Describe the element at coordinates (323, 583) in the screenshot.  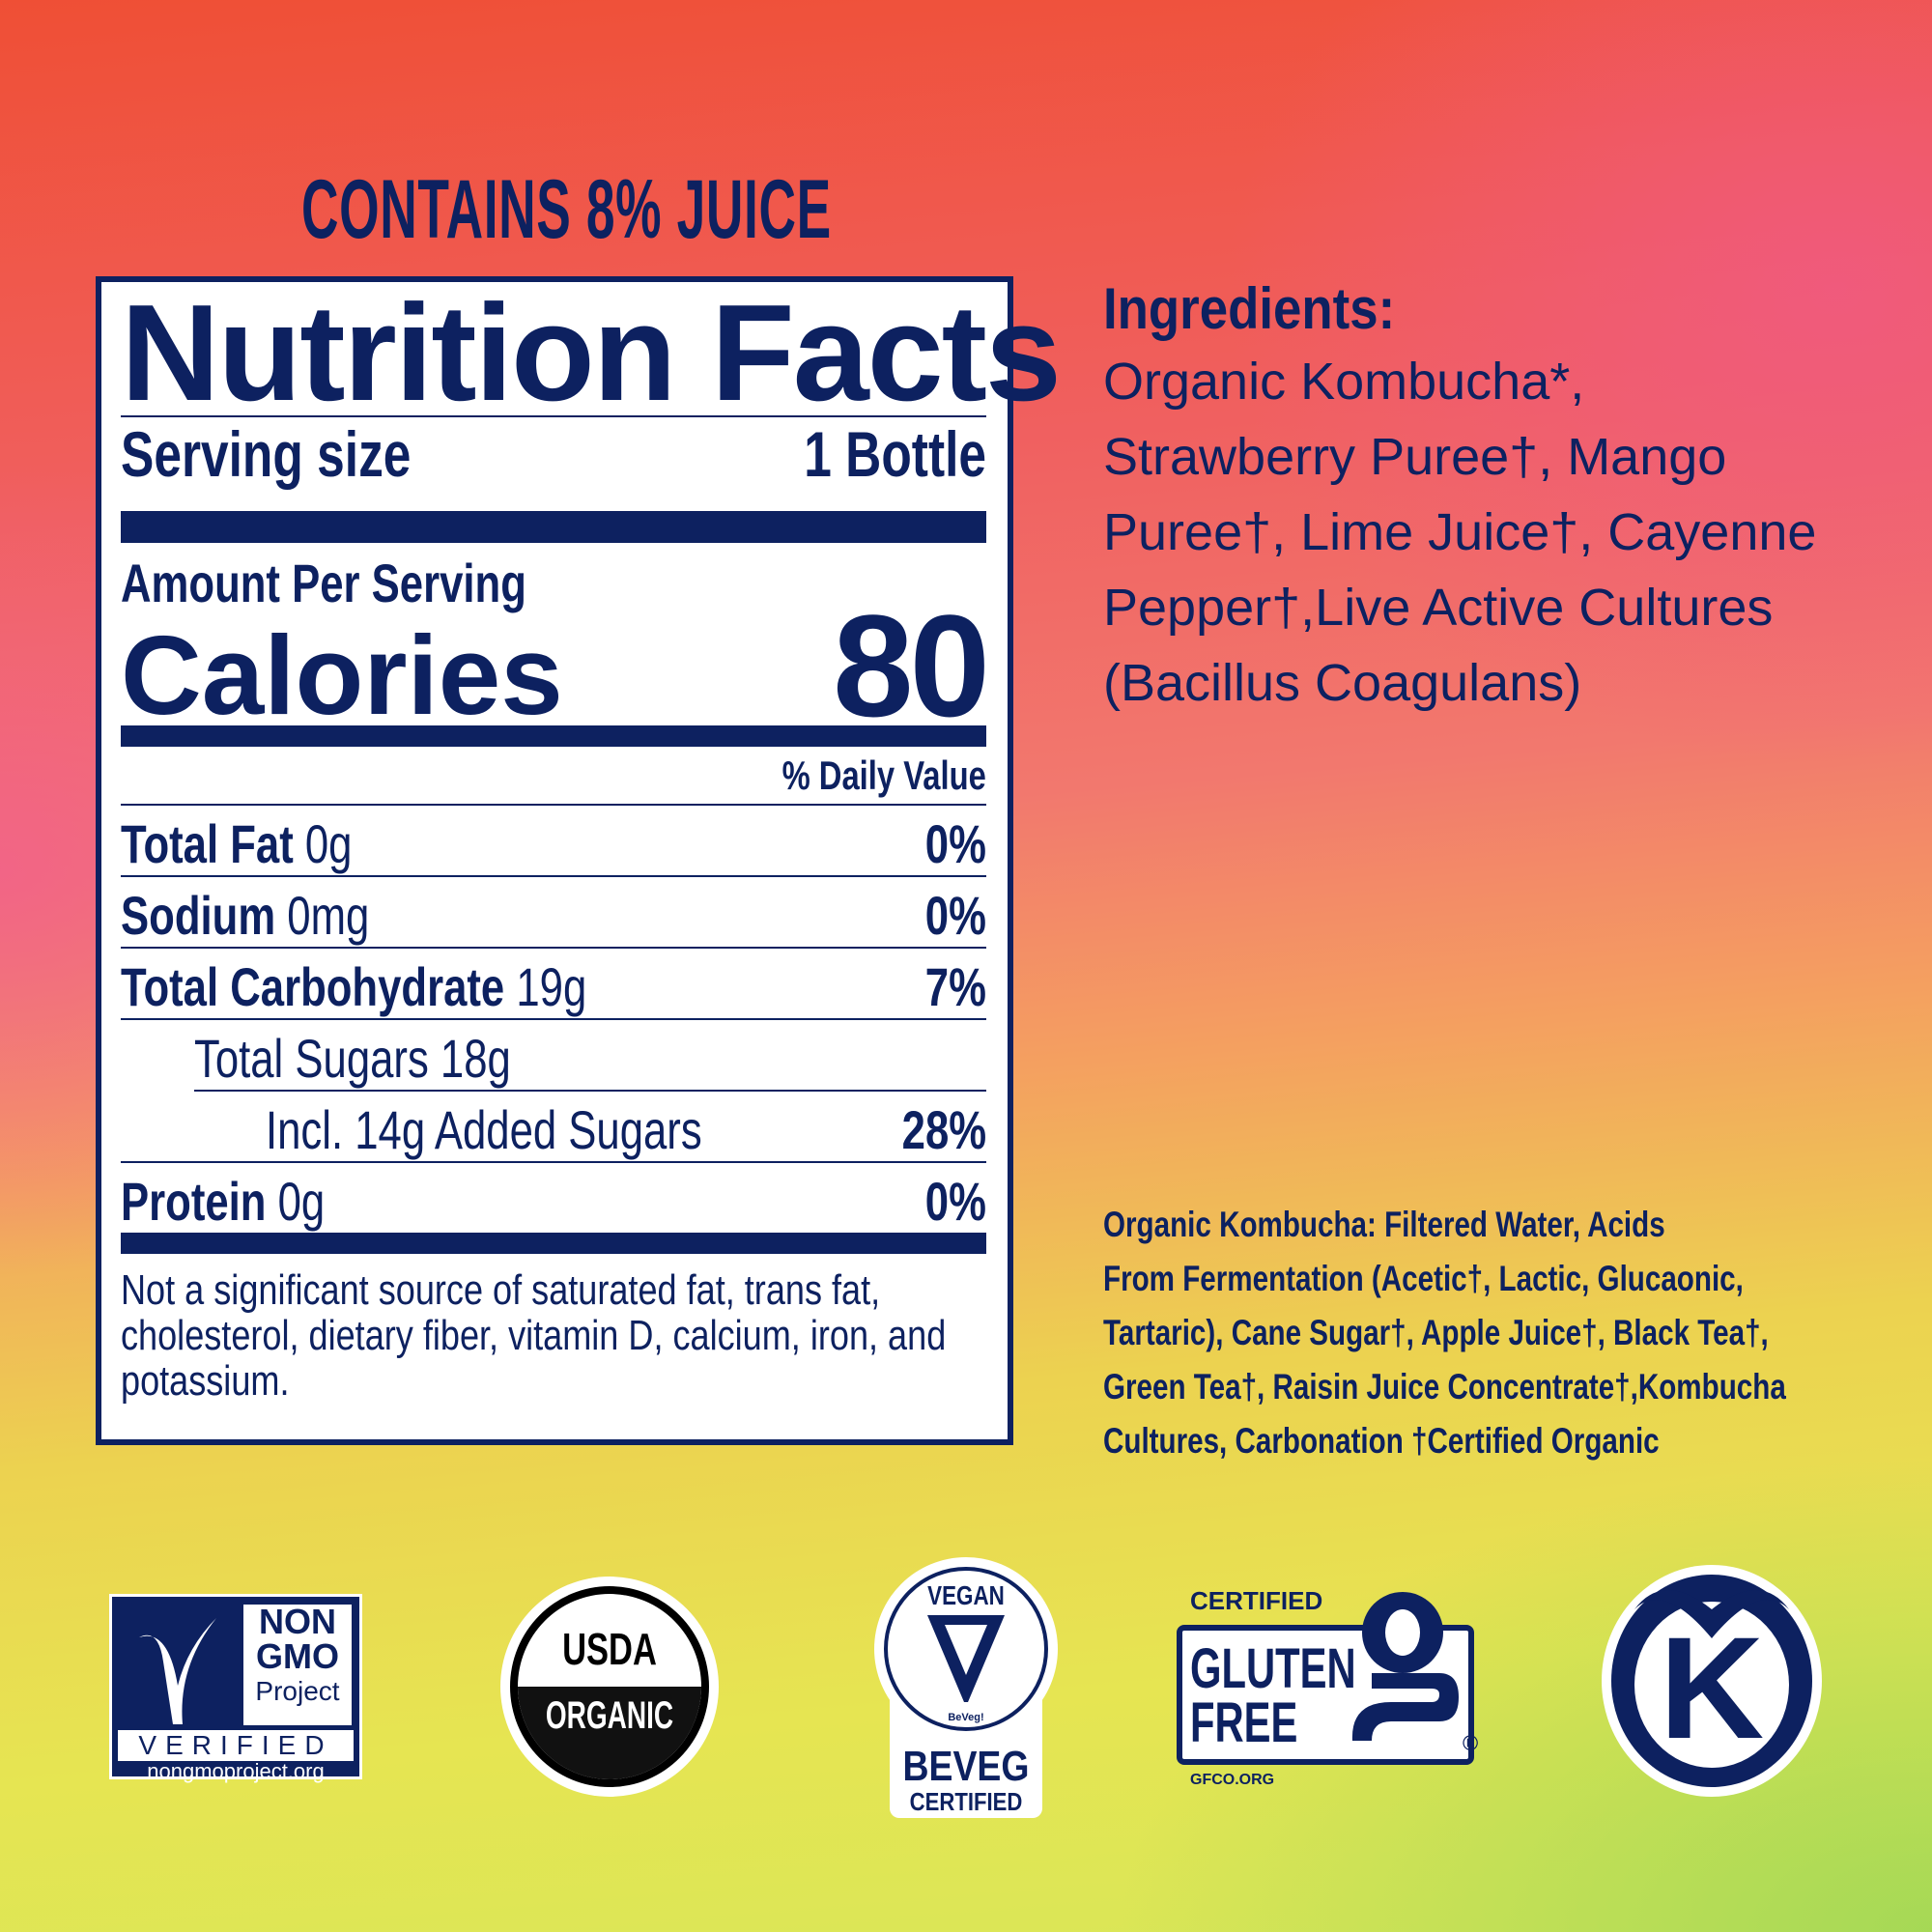
I see `amount-per-serving-label: Amount Per Serving` at that location.